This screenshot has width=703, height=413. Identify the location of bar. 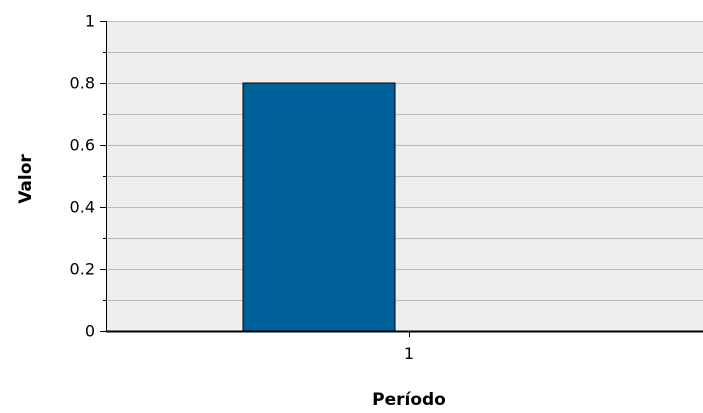
(319, 207).